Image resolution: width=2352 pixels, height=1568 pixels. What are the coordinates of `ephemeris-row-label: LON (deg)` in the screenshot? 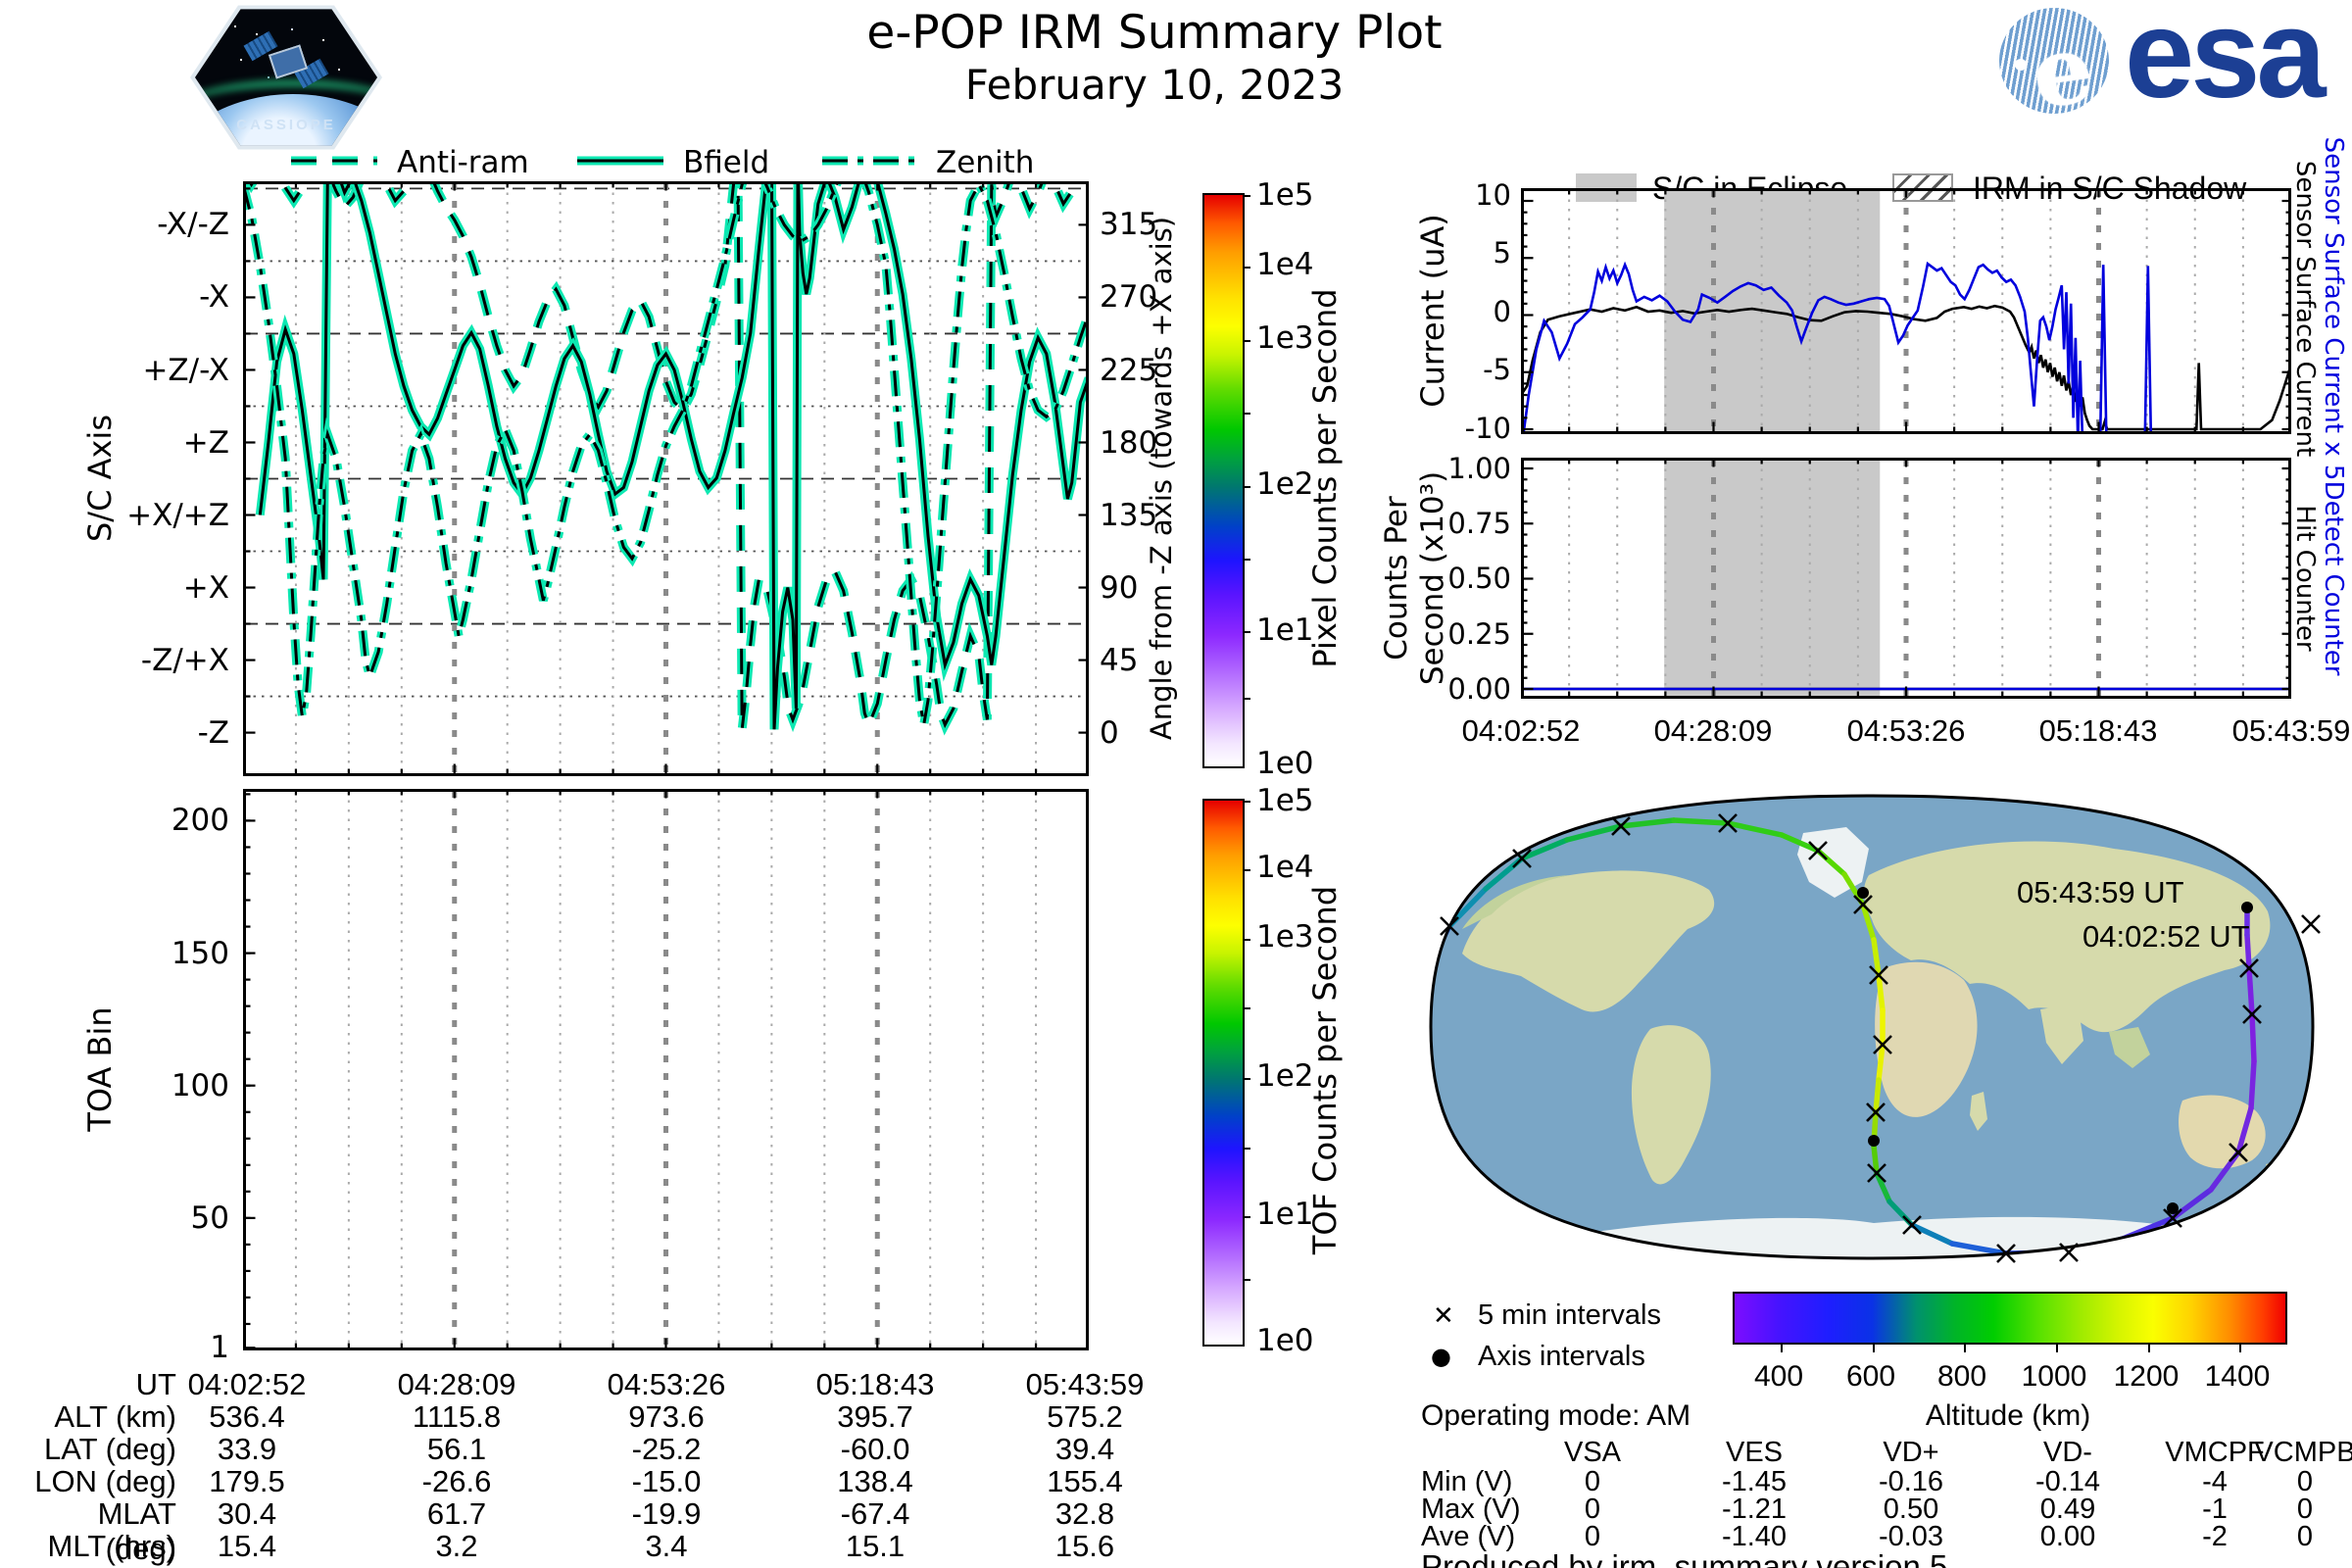 It's located at (105, 1481).